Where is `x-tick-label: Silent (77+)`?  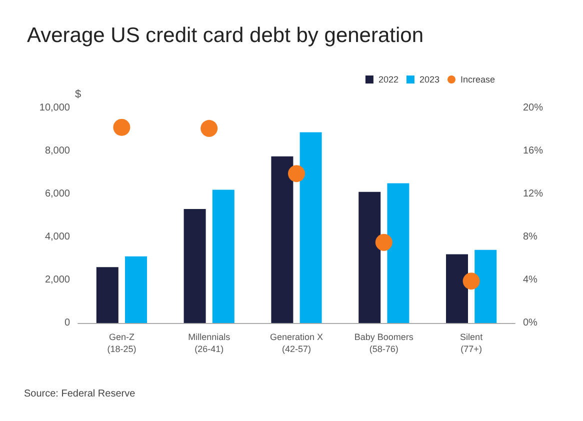
x-tick-label: Silent (77+) is located at coordinates (472, 343).